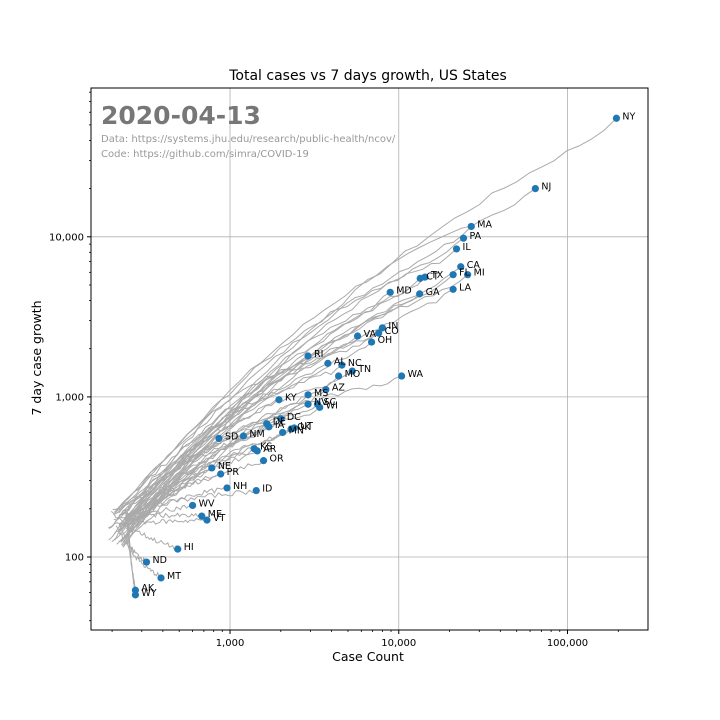 This screenshot has height=720, width=720. I want to click on data-point-ri, so click(308, 356).